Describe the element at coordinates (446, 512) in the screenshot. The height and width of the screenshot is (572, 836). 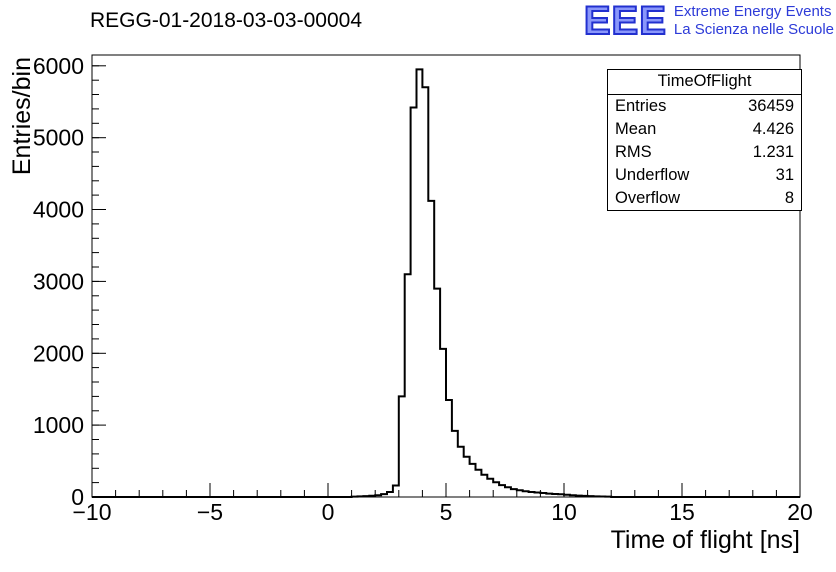
I see `x-tick-label: 5` at that location.